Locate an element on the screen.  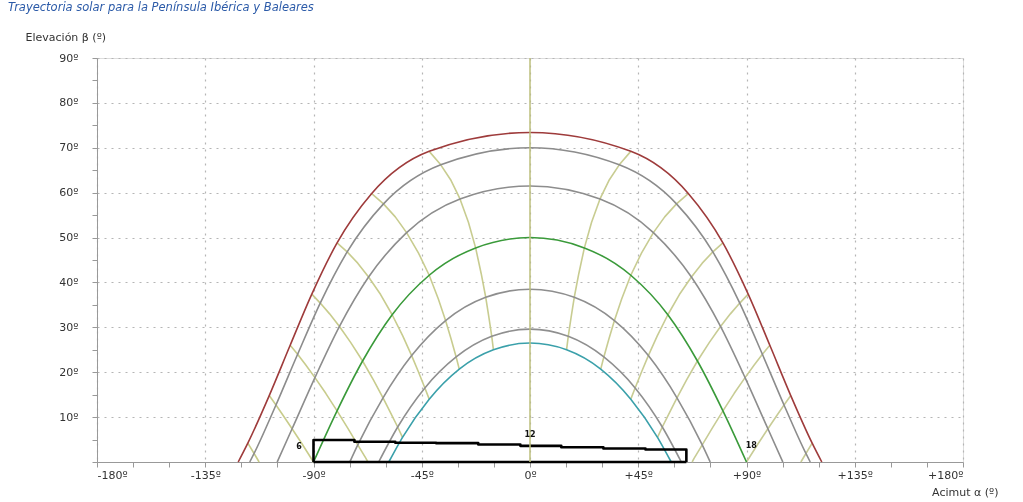
chart-title: Trayectoria solar para la Península Ibérica y Baleares is located at coordinates (161, 7).